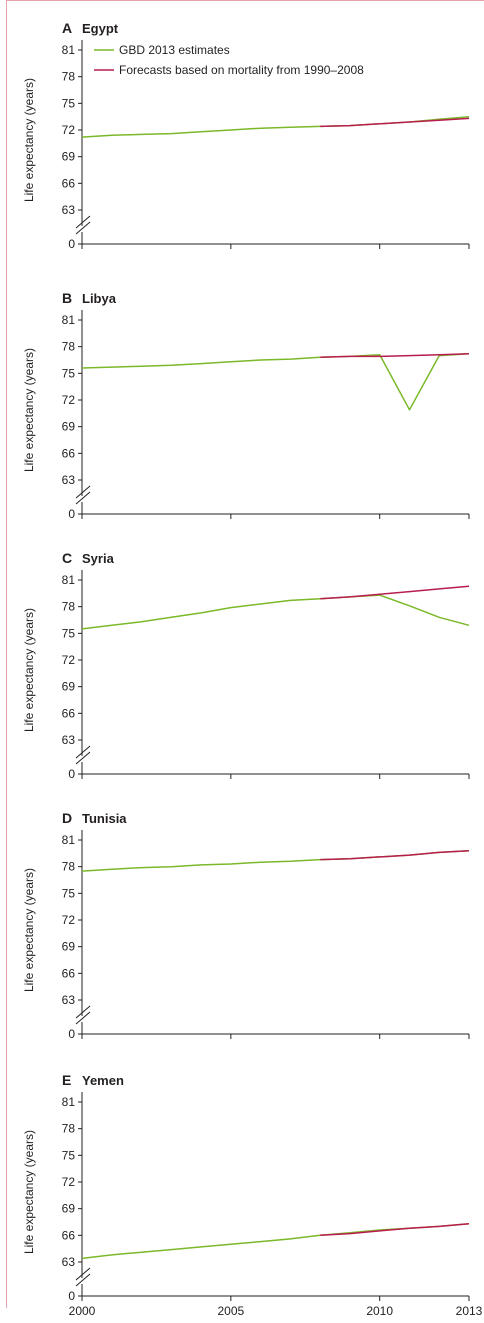 The image size is (484, 1323). I want to click on panel-country-title: Egypt, so click(100, 28).